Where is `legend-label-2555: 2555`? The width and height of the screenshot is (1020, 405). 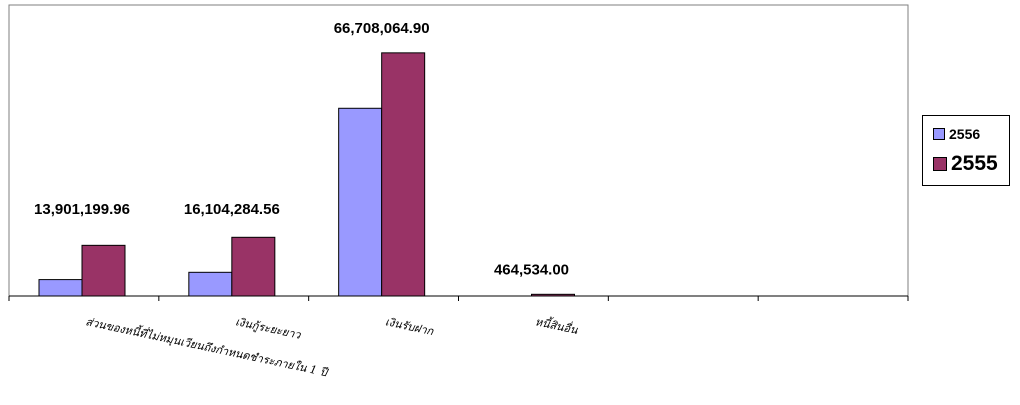
legend-label-2555: 2555 is located at coordinates (974, 163).